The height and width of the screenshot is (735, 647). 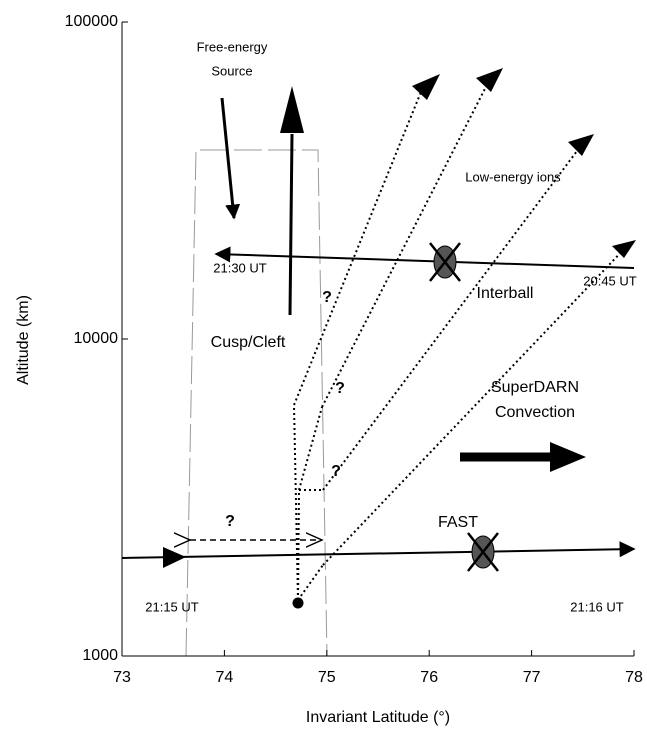 I want to click on fast-x, so click(x=483, y=552).